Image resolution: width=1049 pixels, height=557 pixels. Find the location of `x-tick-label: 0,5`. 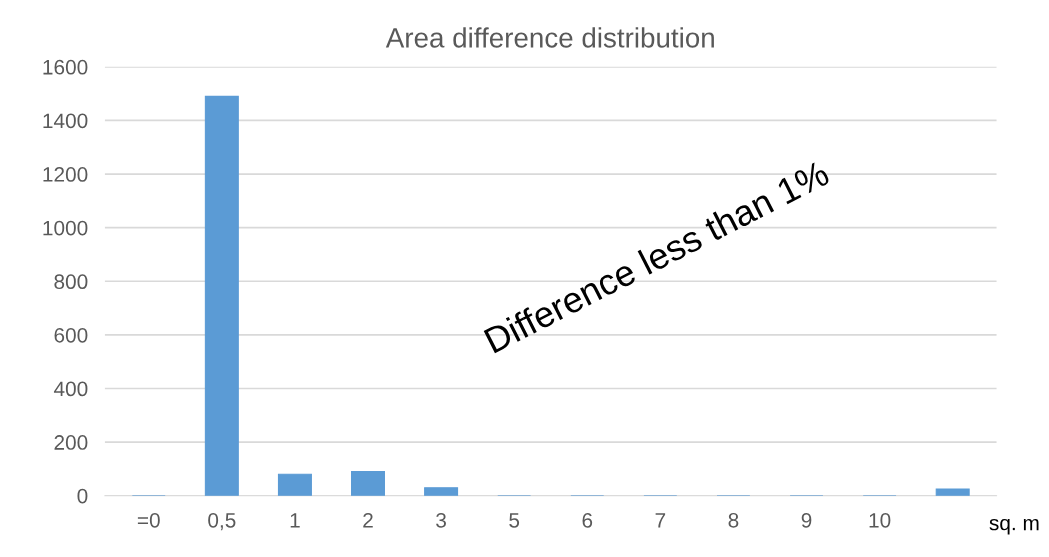

x-tick-label: 0,5 is located at coordinates (222, 521).